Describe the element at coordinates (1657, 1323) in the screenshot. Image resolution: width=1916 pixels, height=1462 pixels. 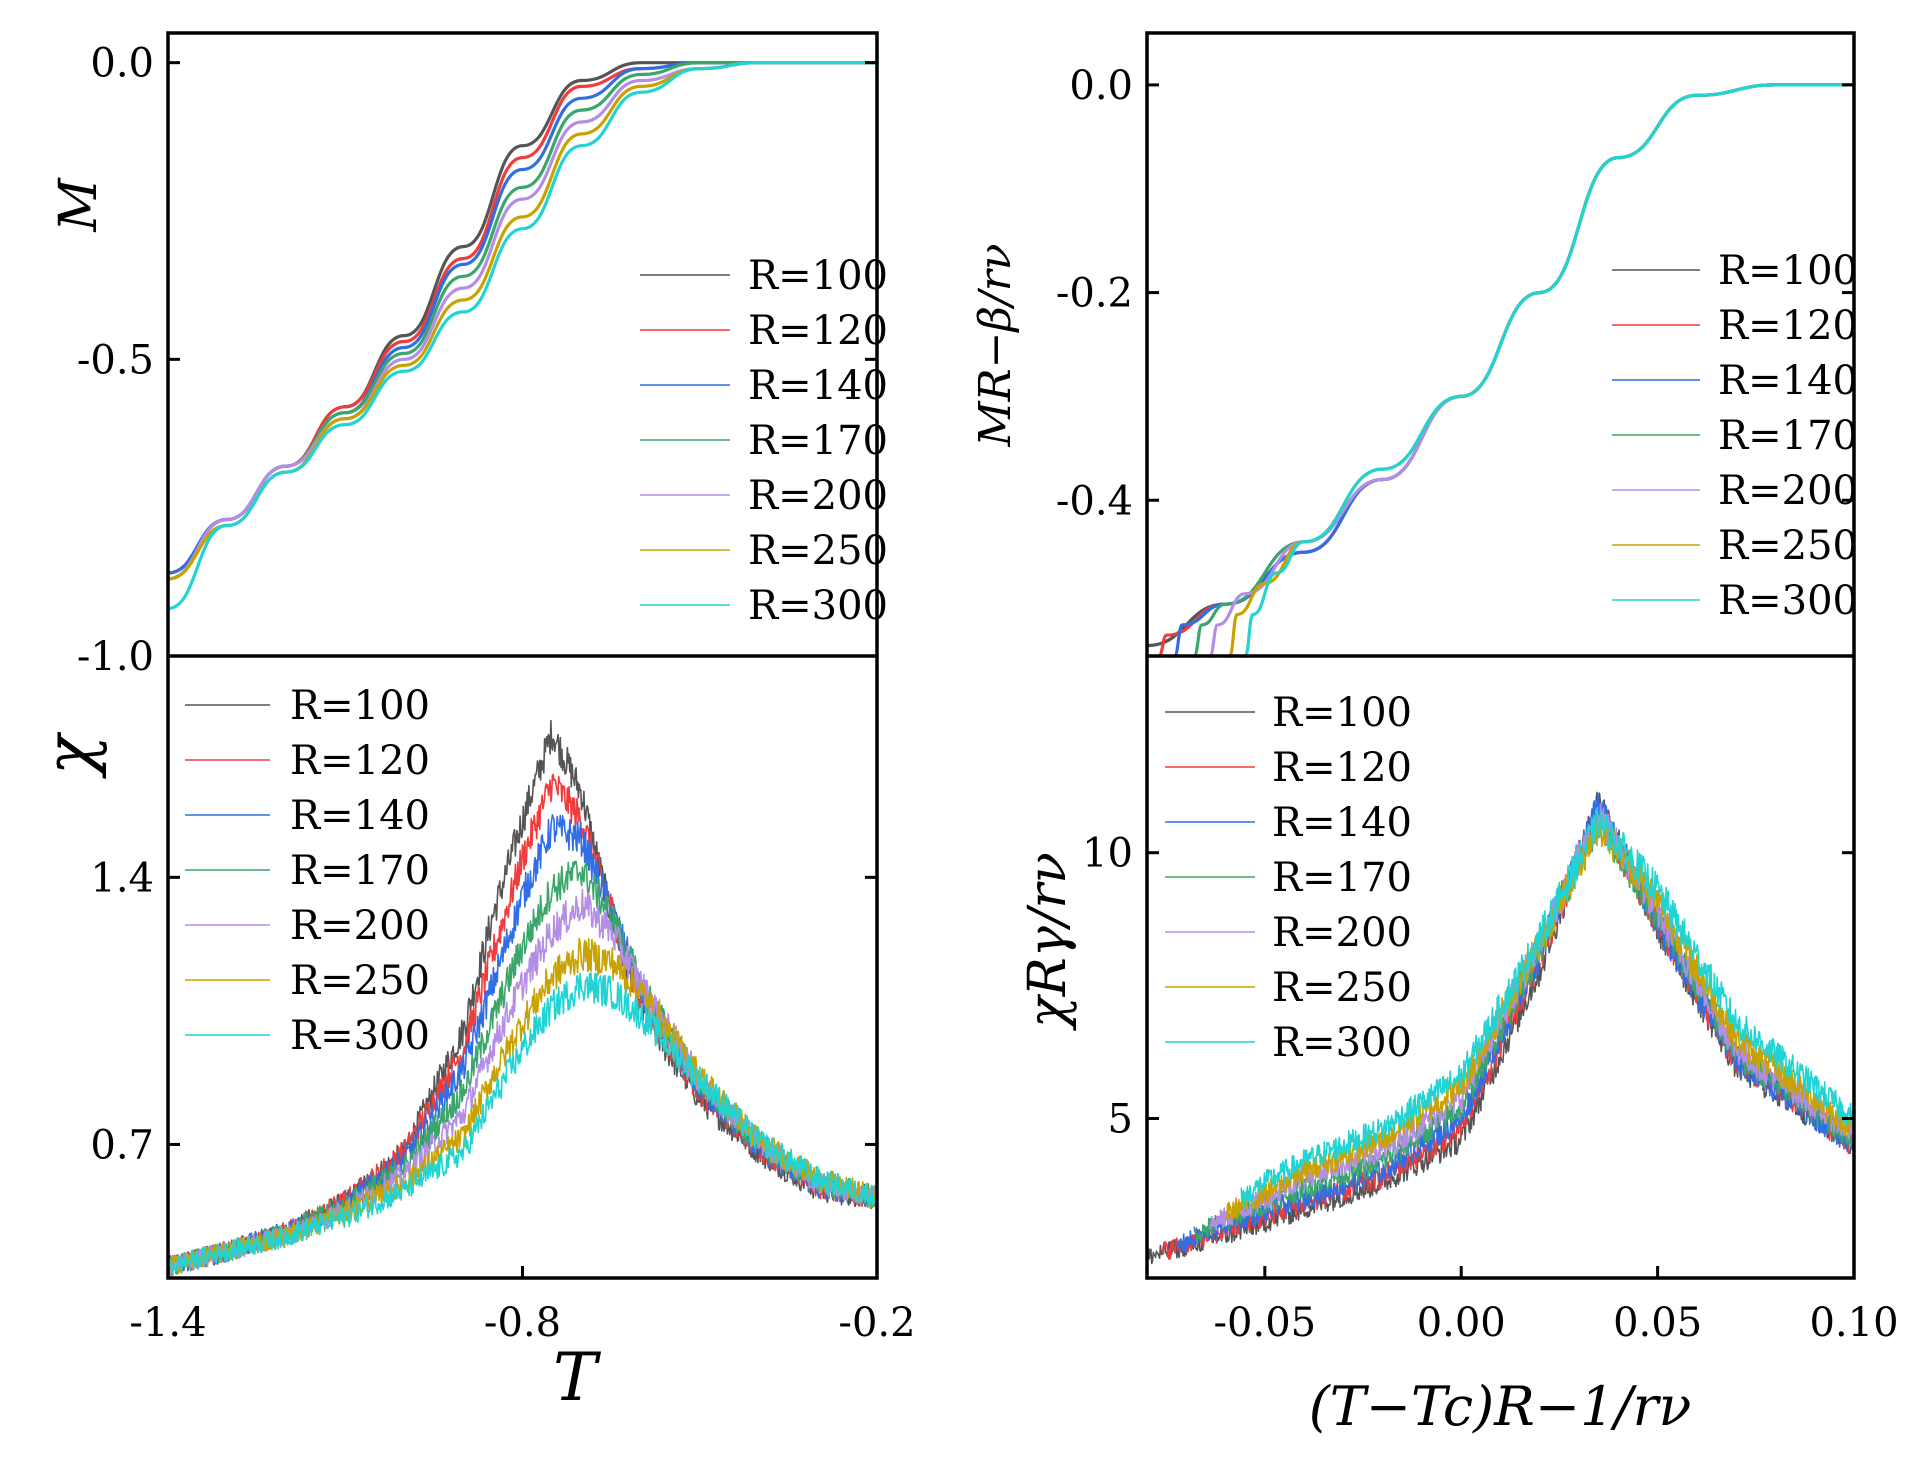
I see `xtick-label: 0.05` at that location.